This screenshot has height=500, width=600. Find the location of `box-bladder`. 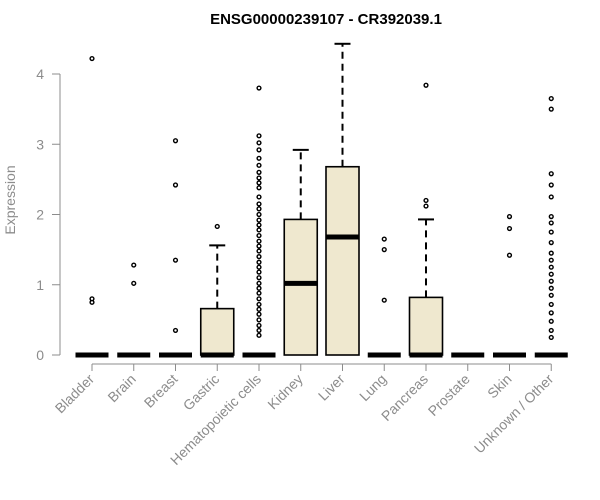

box-bladder is located at coordinates (92, 206).